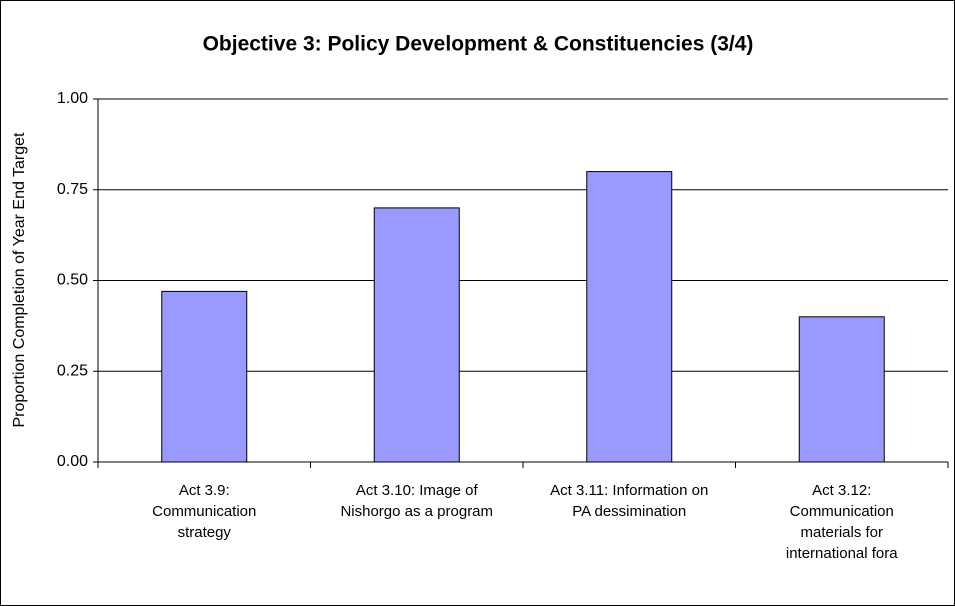  Describe the element at coordinates (72, 370) in the screenshot. I see `y-tick-label: 0.25` at that location.